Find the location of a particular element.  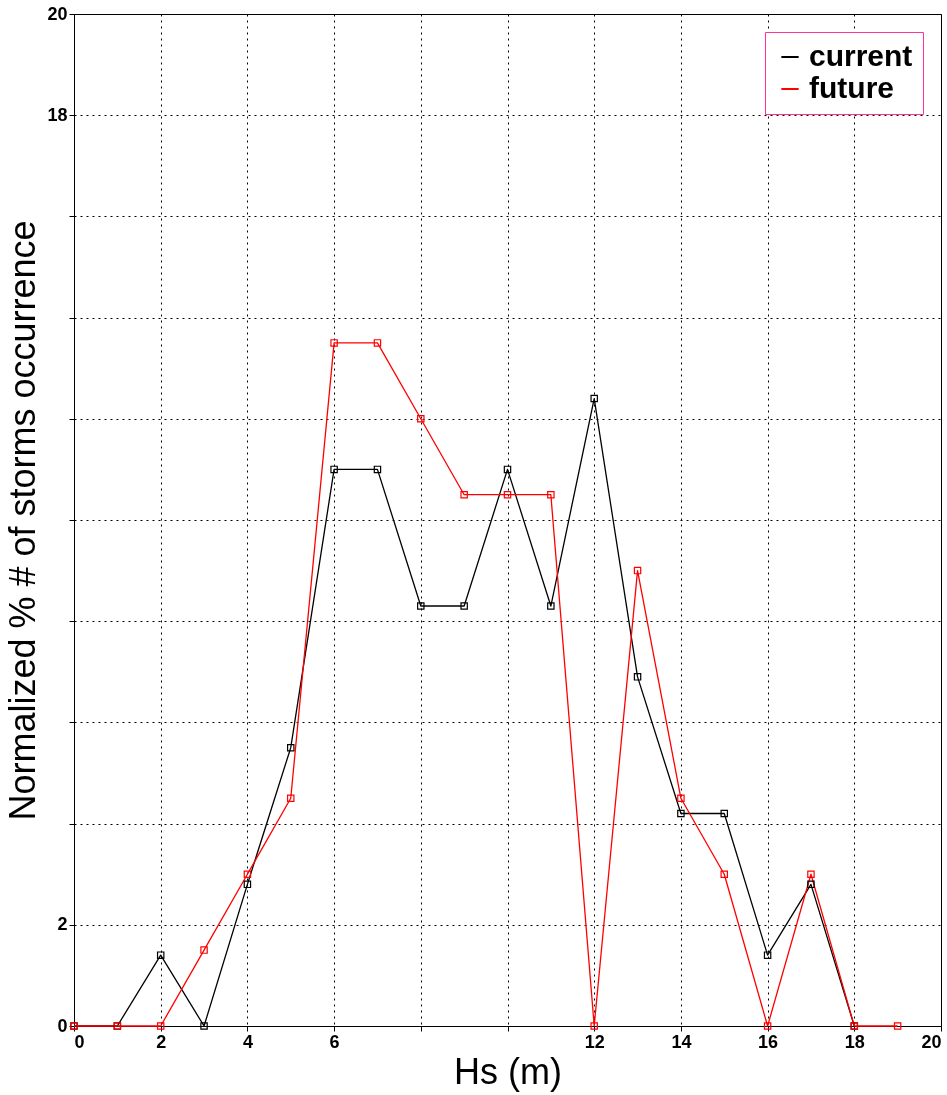

y-tick-label: 0 is located at coordinates (62, 1025).